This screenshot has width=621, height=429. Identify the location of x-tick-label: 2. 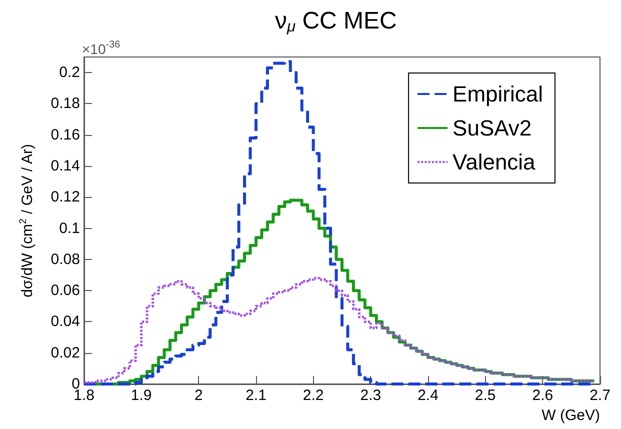
(198, 395).